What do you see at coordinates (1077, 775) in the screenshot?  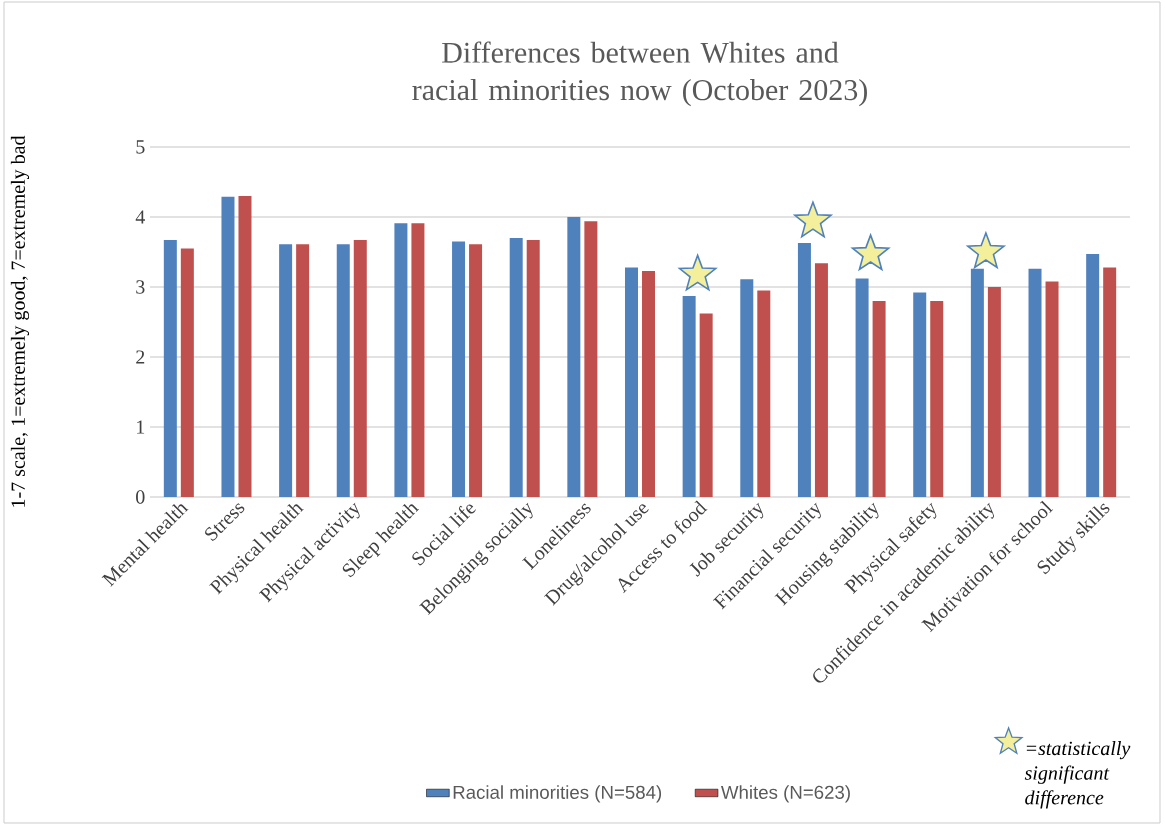 I see `legend-label: =statistically significant difference` at bounding box center [1077, 775].